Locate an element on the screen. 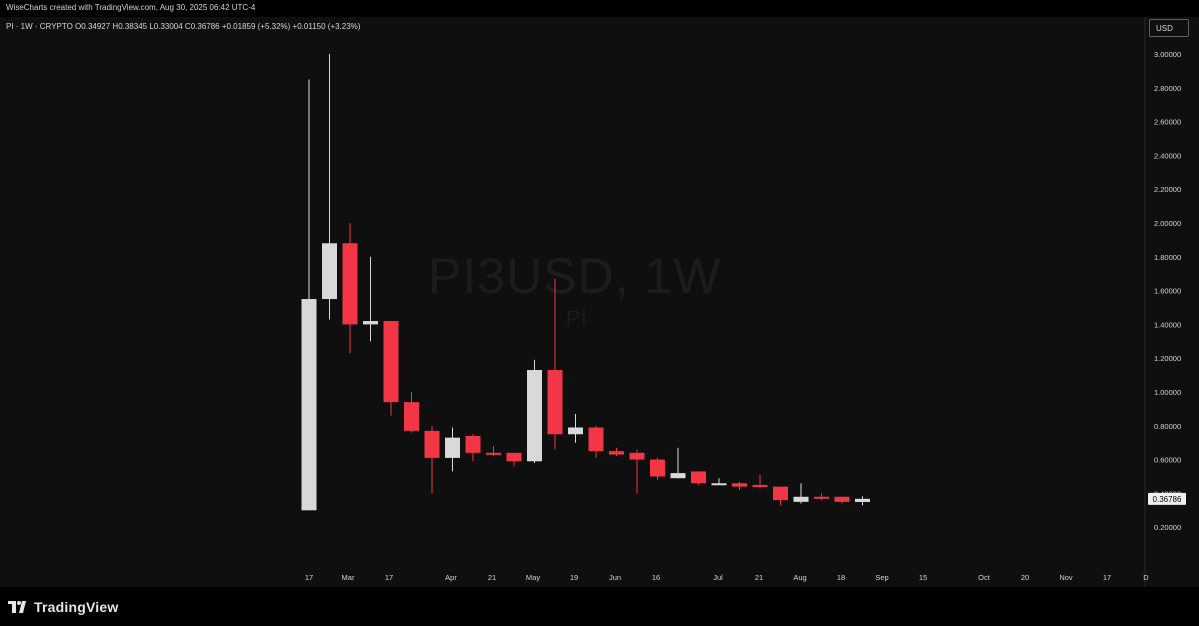 The height and width of the screenshot is (626, 1199). time-tick-label: 18 is located at coordinates (841, 577).